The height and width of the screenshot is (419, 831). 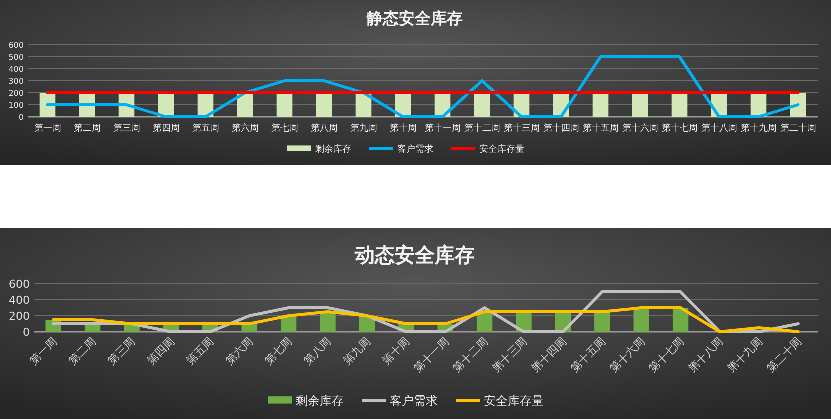 What do you see at coordinates (16, 81) in the screenshot?
I see `y-tick-label: 300` at bounding box center [16, 81].